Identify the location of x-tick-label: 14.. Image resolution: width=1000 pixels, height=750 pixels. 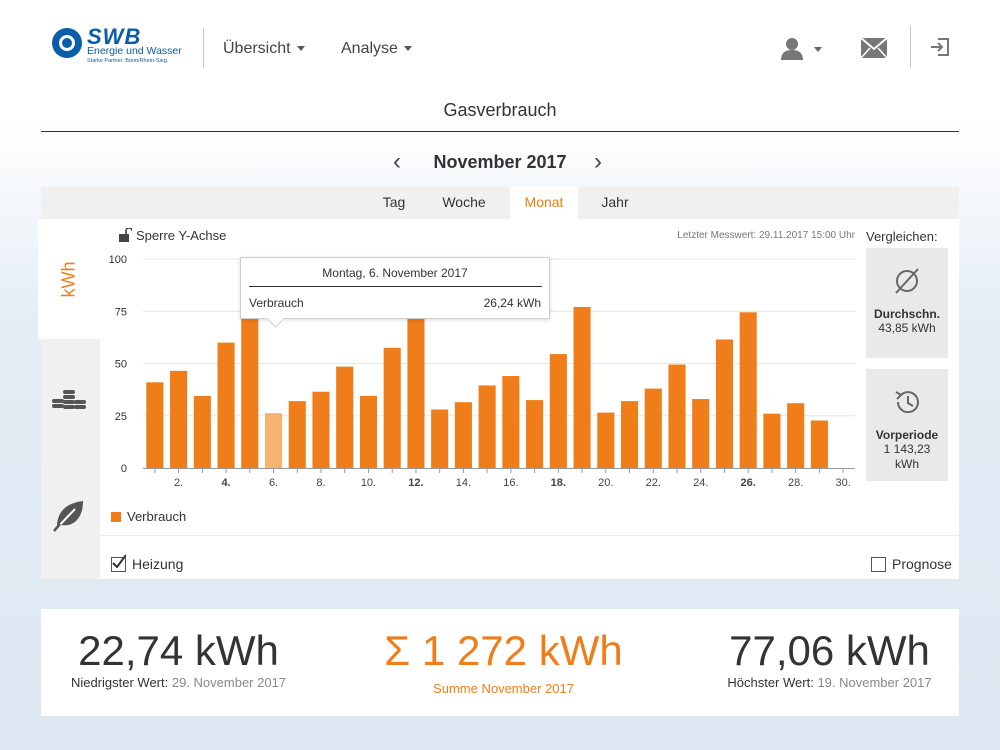
(463, 483).